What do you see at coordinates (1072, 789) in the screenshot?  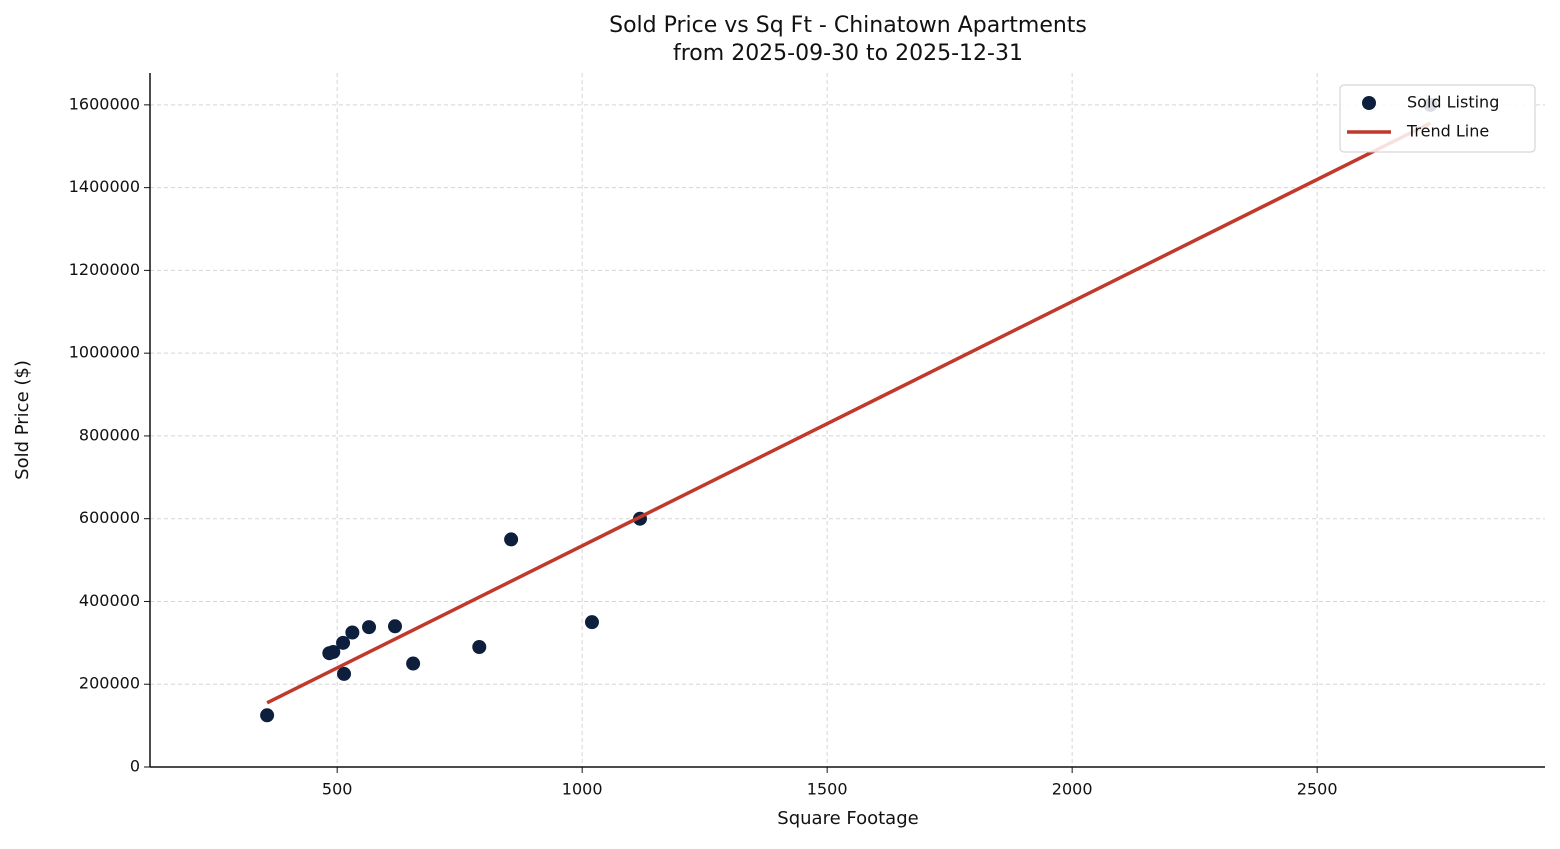 I see `x-tick-label: 2000` at bounding box center [1072, 789].